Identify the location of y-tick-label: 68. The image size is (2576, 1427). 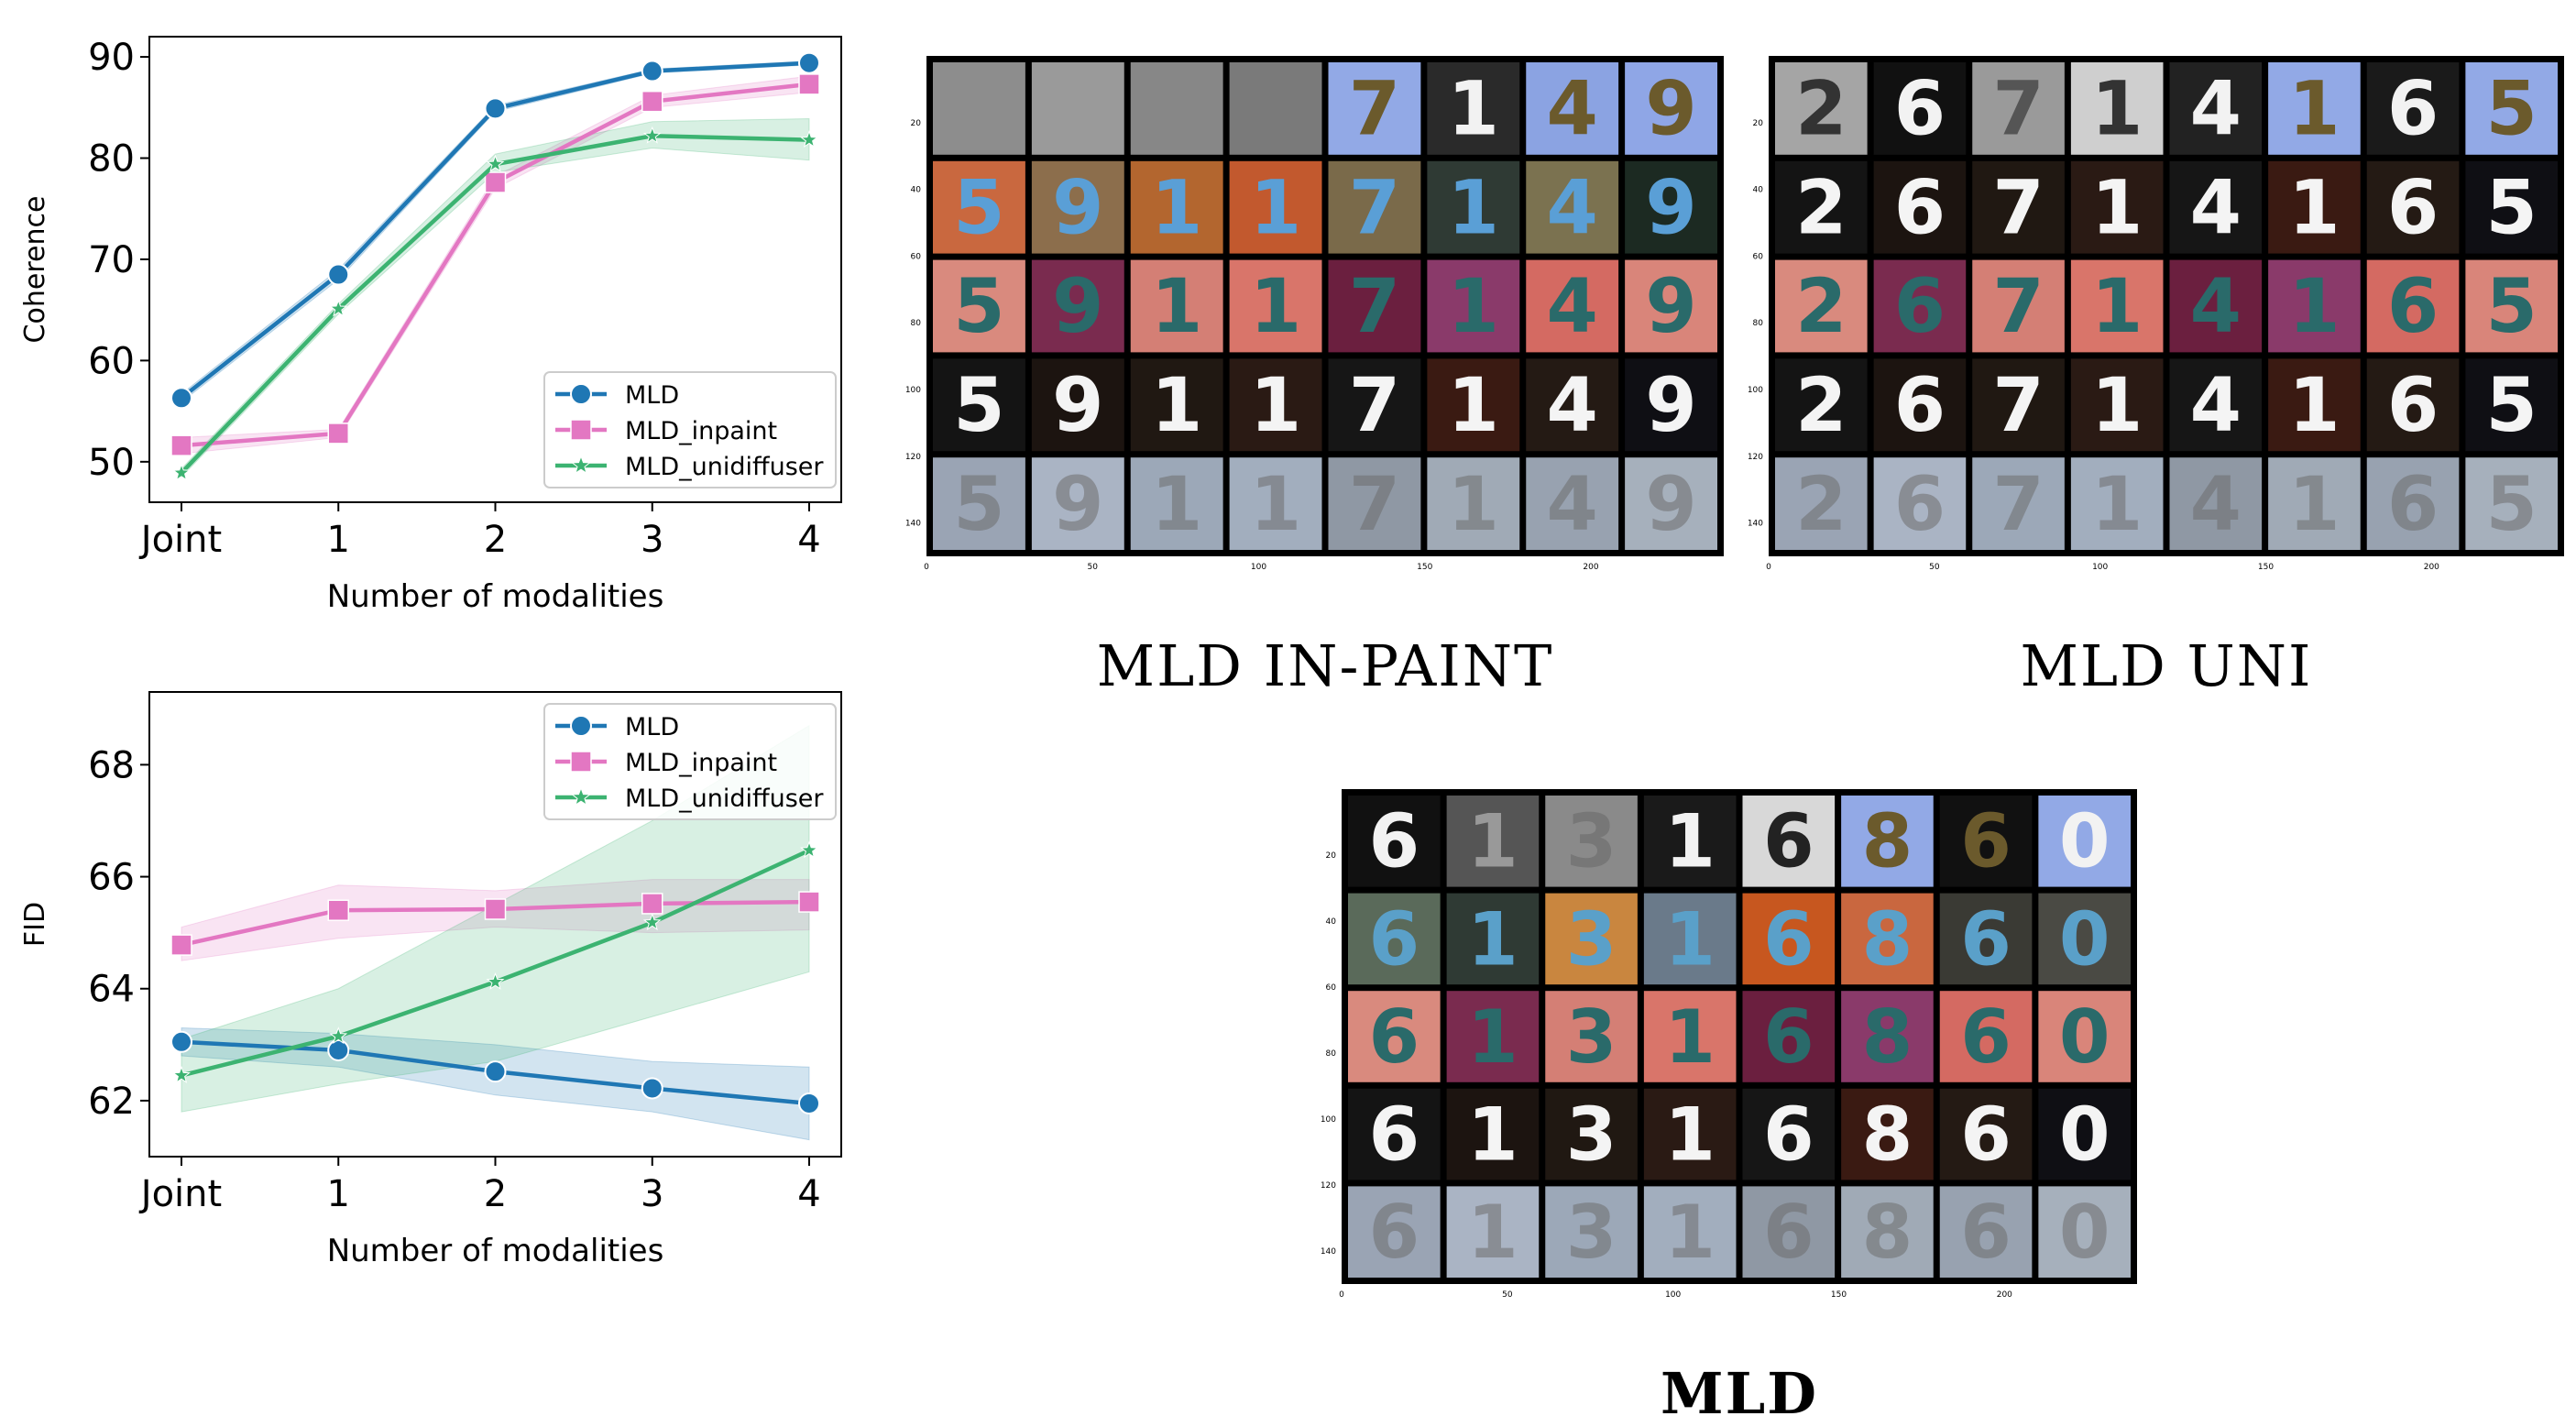
(111, 765).